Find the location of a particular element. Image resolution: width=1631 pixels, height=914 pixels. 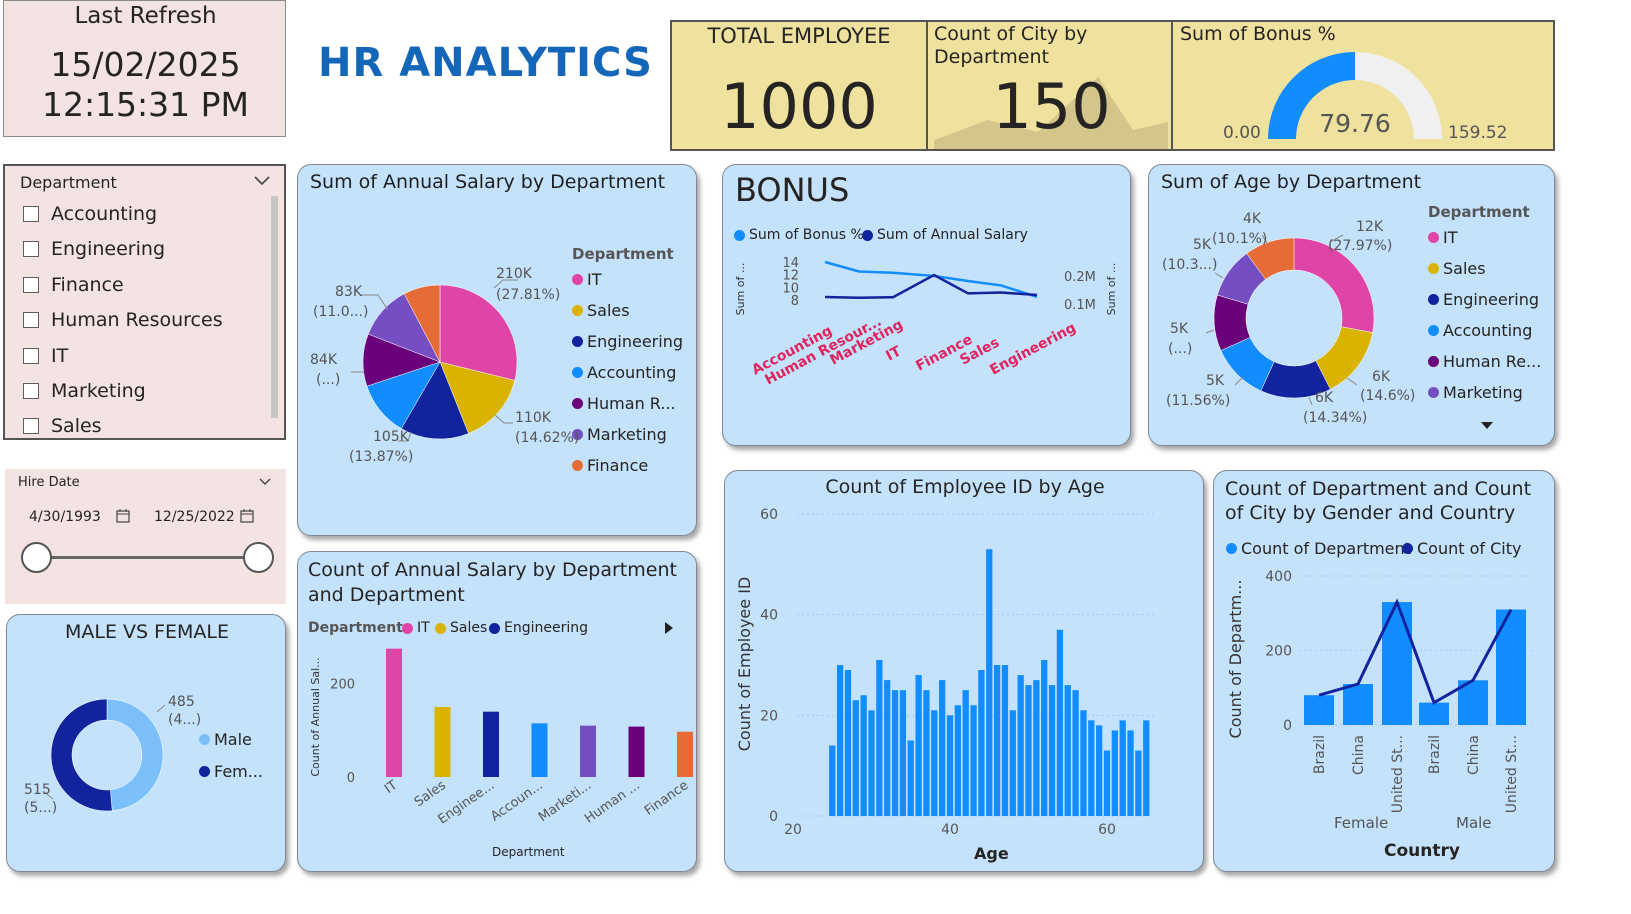

legend-item: Engineering is located at coordinates (1483, 299).